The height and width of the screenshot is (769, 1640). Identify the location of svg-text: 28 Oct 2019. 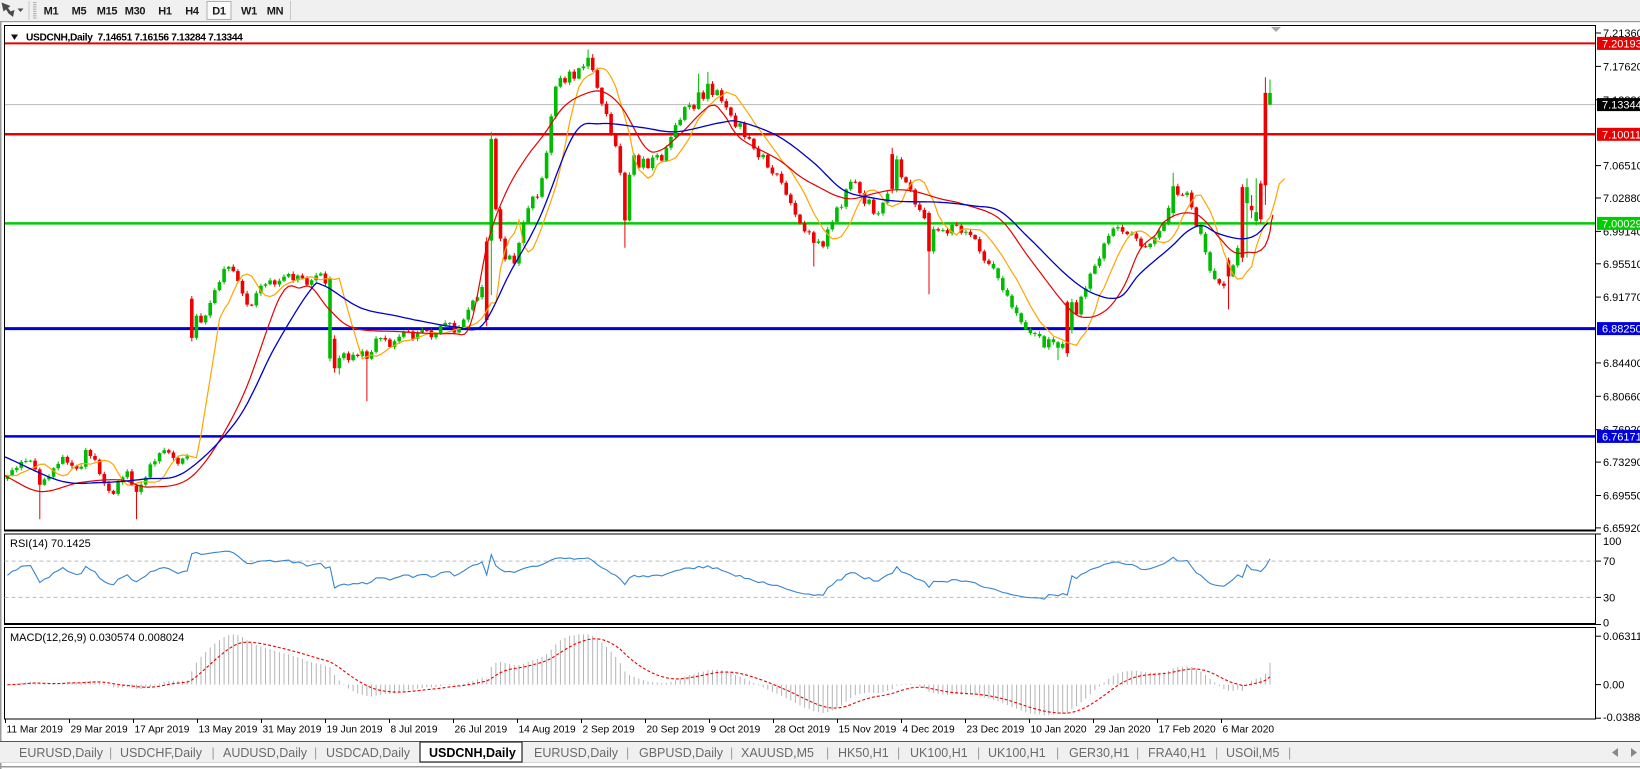
(803, 730).